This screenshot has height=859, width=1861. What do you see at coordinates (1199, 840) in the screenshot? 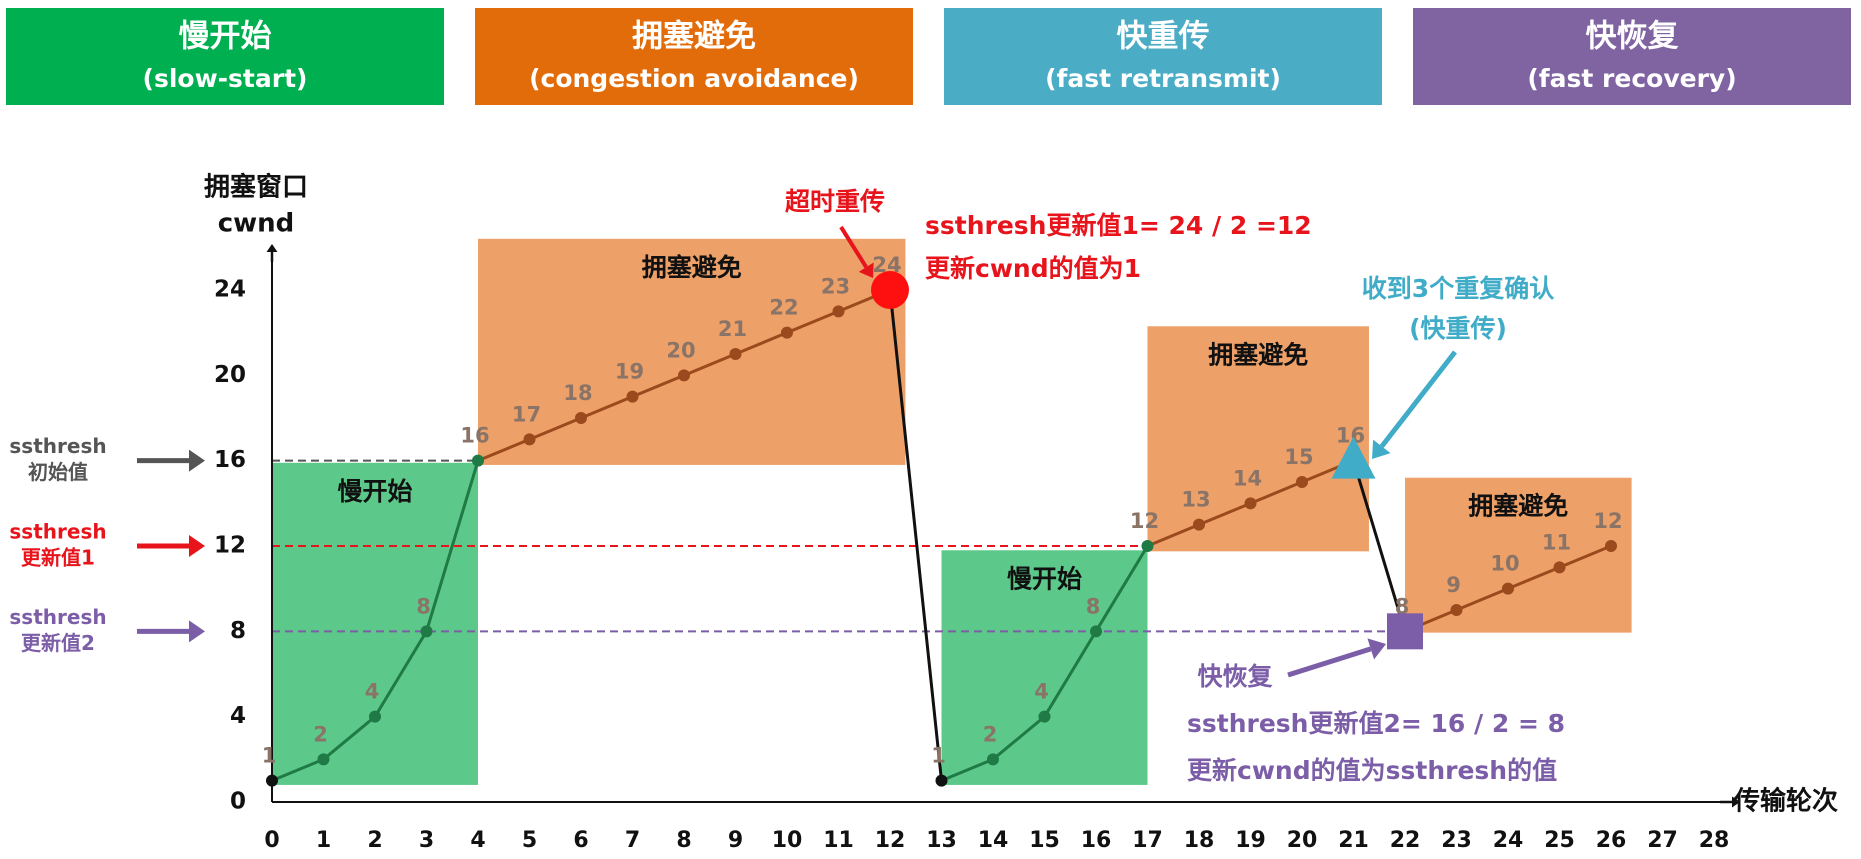
I see `x-tick-label: 18` at bounding box center [1199, 840].